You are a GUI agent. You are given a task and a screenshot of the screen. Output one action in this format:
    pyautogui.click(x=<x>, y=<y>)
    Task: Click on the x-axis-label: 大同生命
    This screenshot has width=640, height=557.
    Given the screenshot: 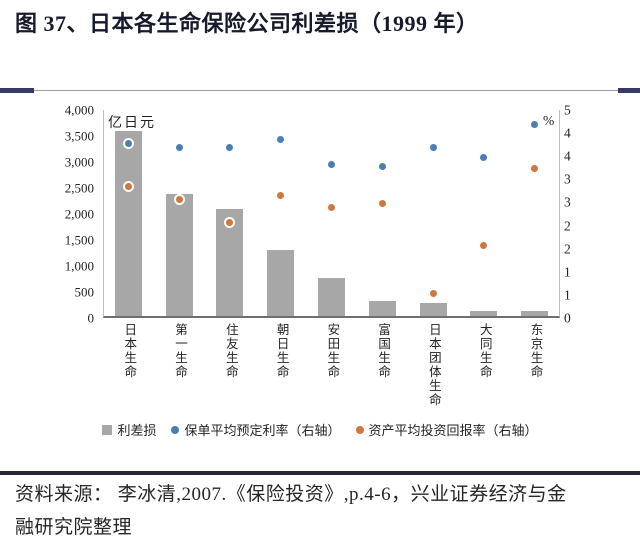 What is the action you would take?
    pyautogui.click(x=484, y=351)
    